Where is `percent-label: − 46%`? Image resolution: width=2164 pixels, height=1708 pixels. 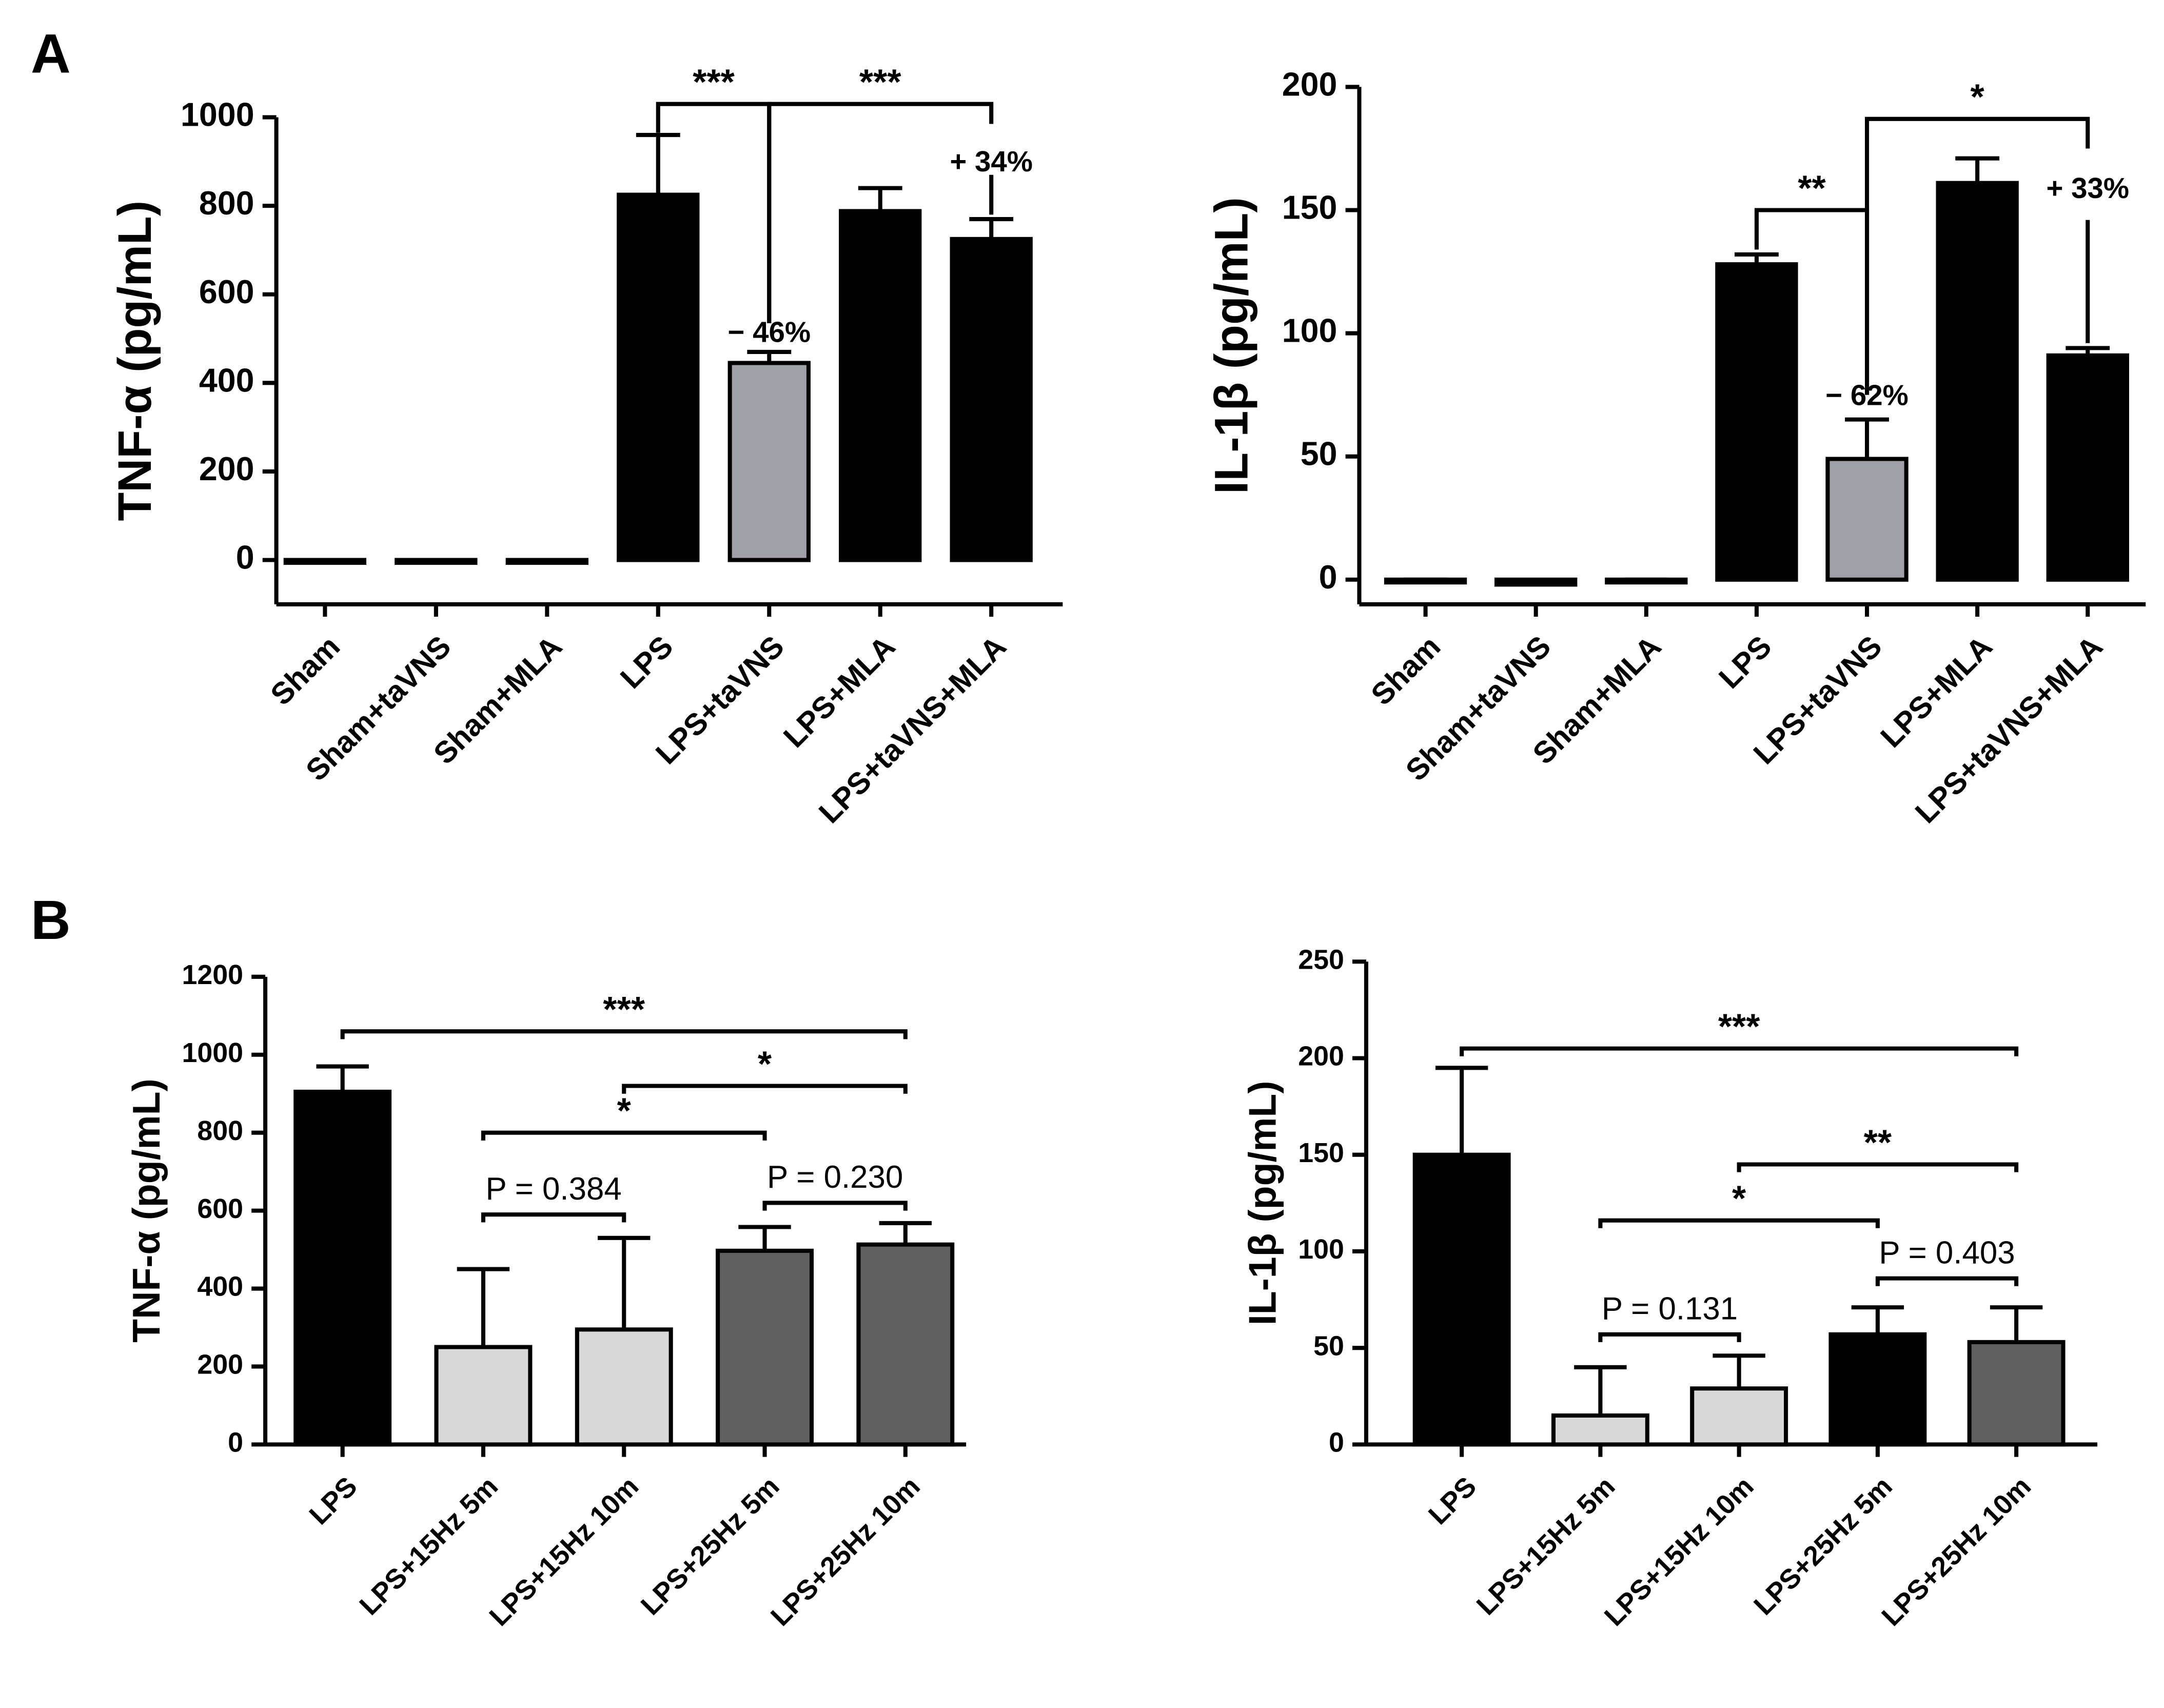 percent-label: − 46% is located at coordinates (769, 332).